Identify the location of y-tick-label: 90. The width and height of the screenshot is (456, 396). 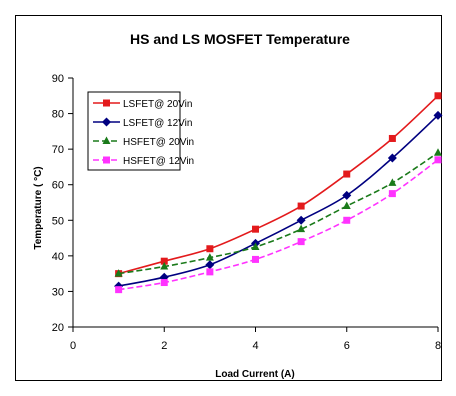
(58, 79).